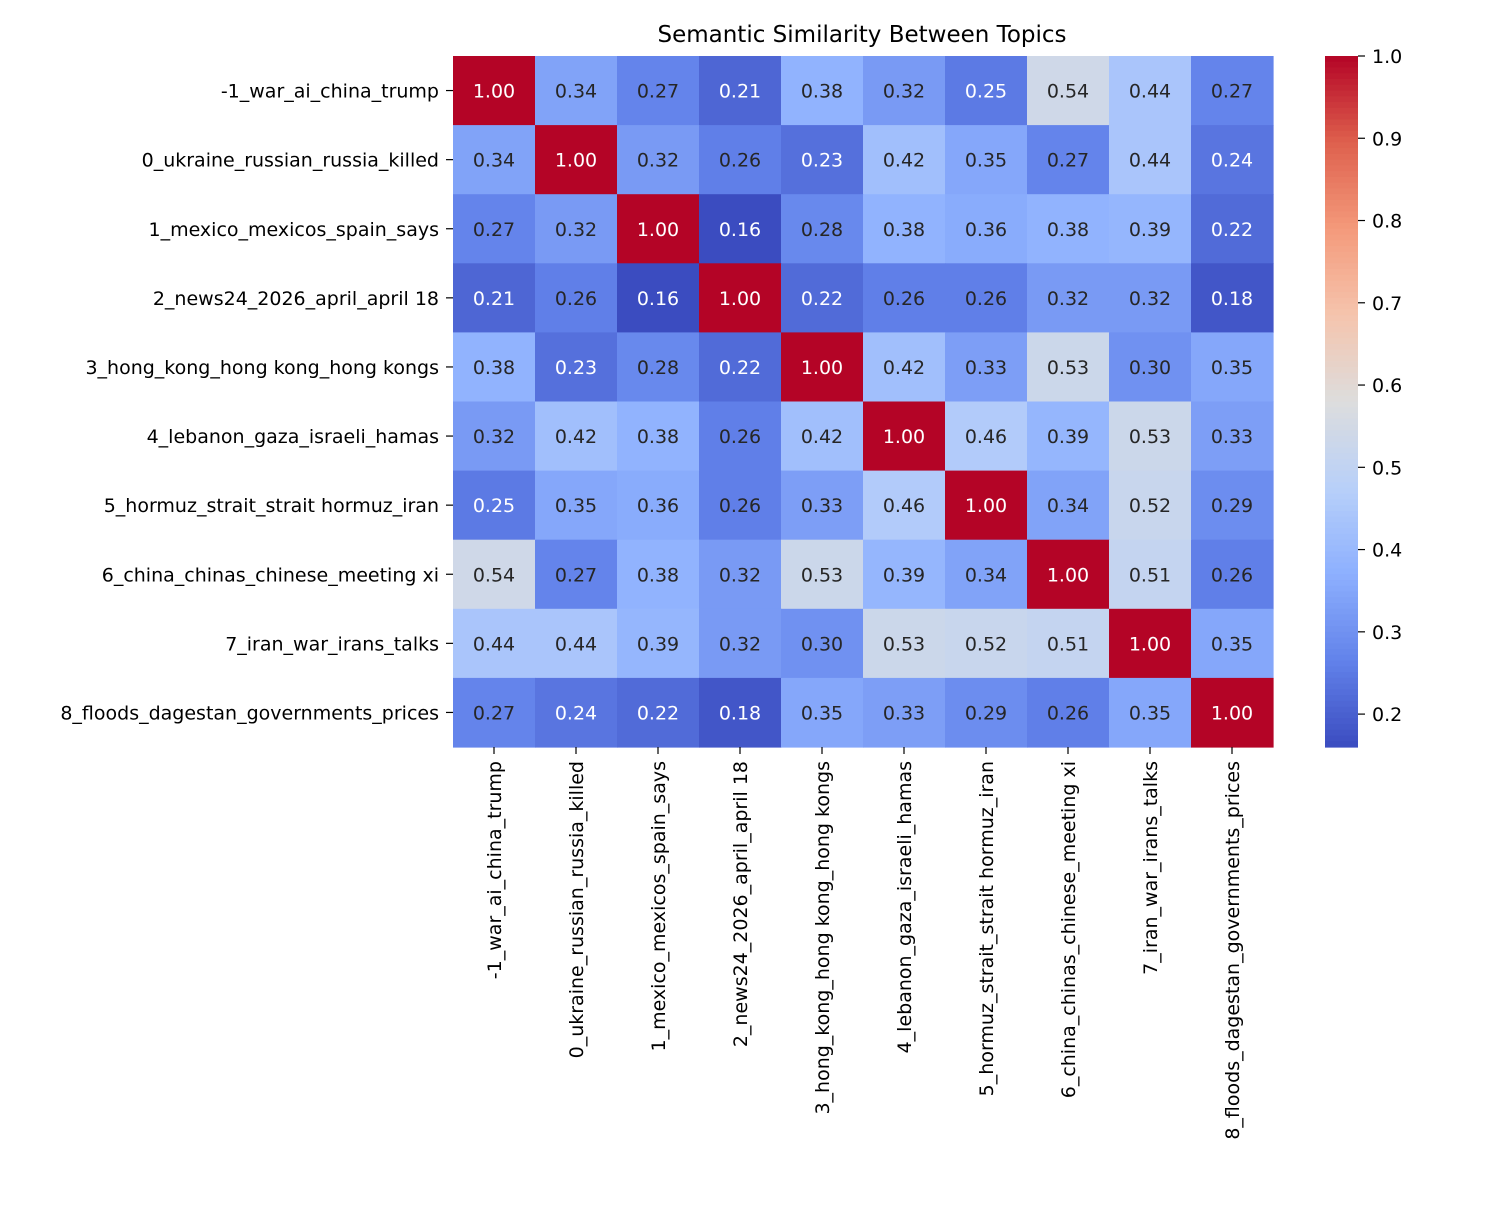  Describe the element at coordinates (494, 644) in the screenshot. I see `cell-value-label: 0.44` at that location.